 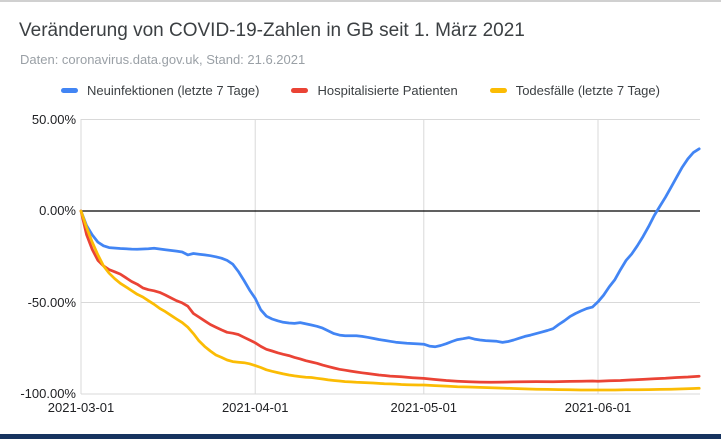 What do you see at coordinates (53, 119) in the screenshot?
I see `y-tick-label: 50.00%` at bounding box center [53, 119].